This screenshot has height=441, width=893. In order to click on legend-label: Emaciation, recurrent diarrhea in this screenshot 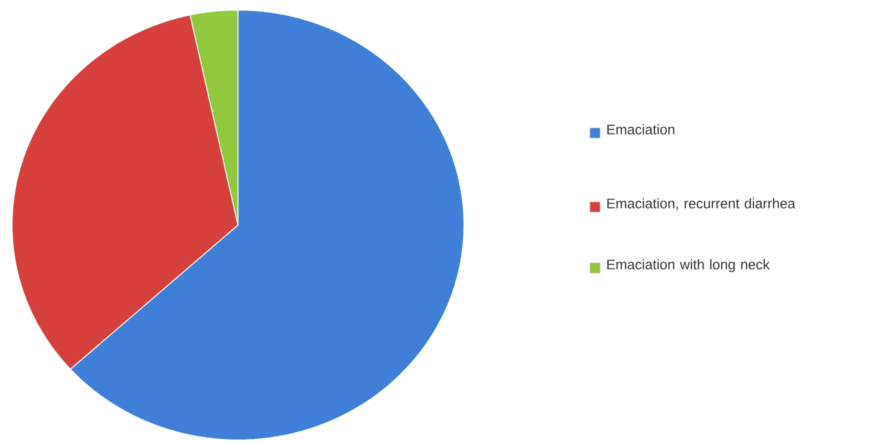, I will do `click(701, 204)`.